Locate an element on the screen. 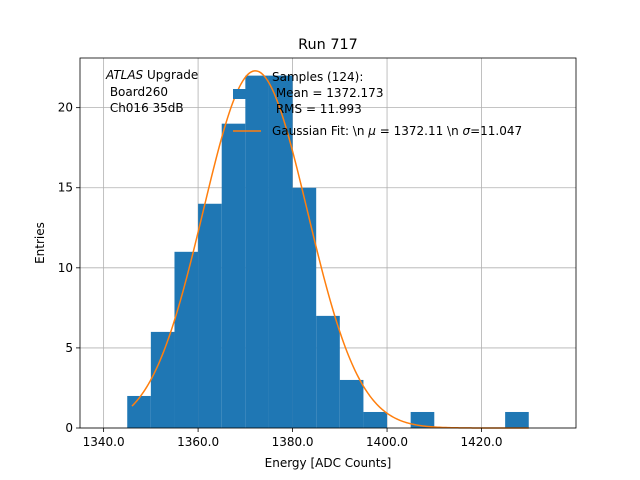 Image resolution: width=640 pixels, height=480 pixels. legend-fit-mu: μ is located at coordinates (371, 131).